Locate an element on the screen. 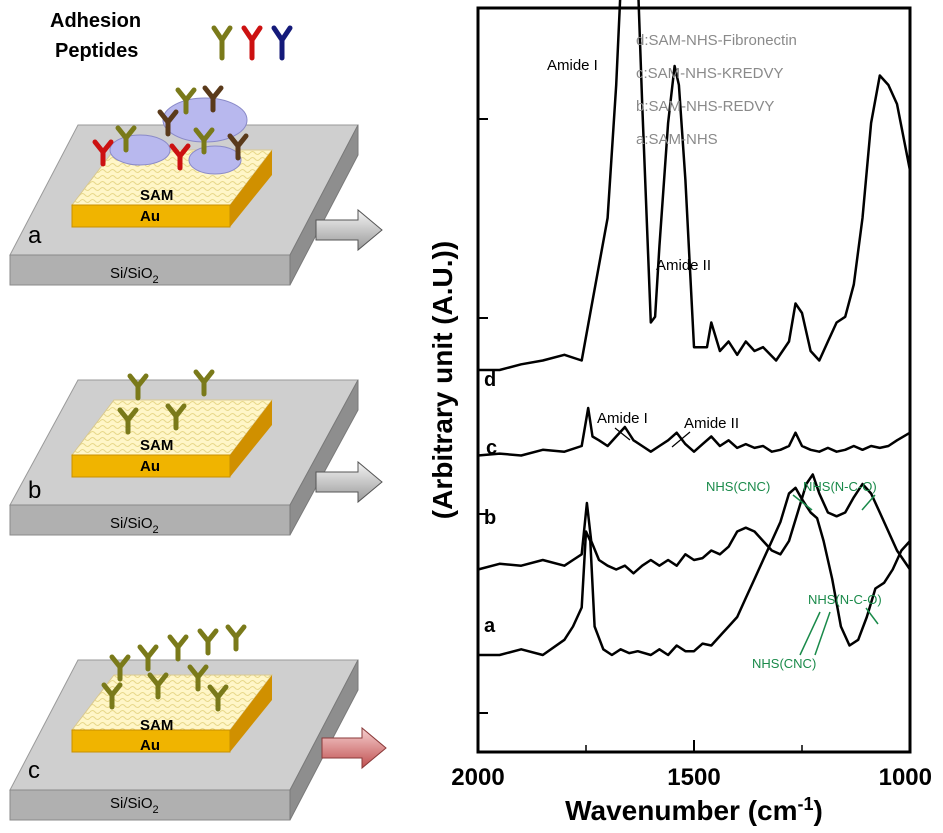 The height and width of the screenshot is (833, 943). annotation-b-nhs-nco: NHS(N-C-O) is located at coordinates (840, 486).